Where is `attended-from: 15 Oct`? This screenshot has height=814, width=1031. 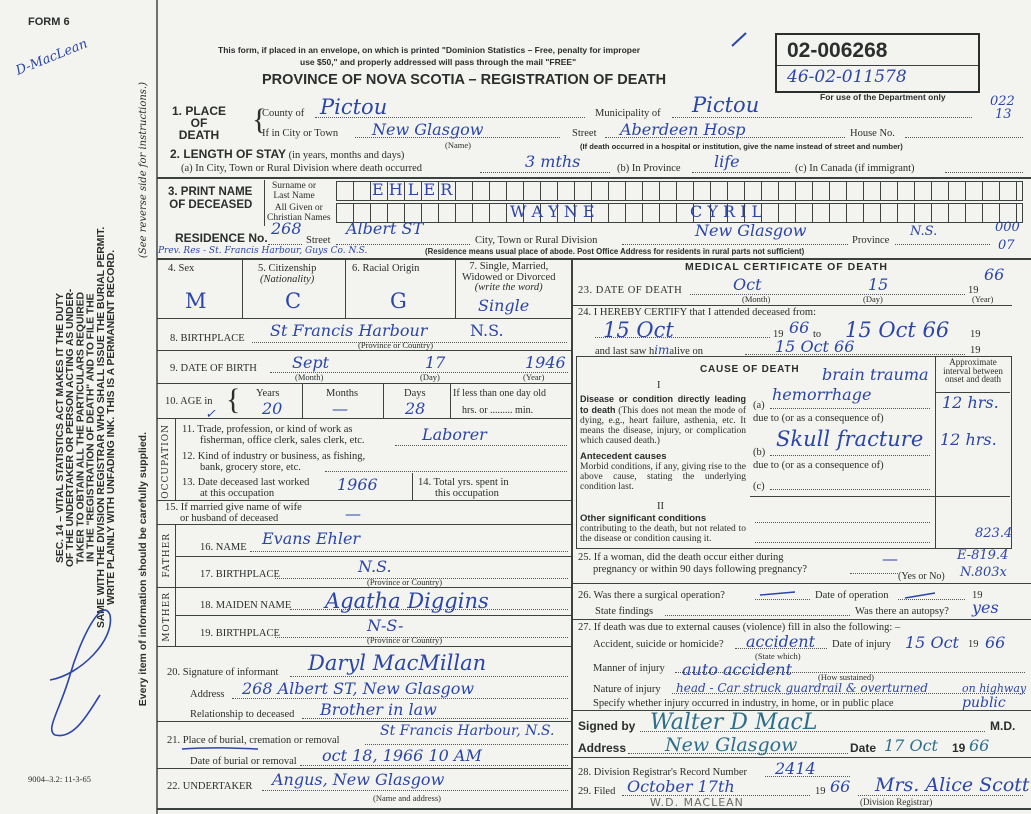
attended-from: 15 Oct is located at coordinates (638, 330).